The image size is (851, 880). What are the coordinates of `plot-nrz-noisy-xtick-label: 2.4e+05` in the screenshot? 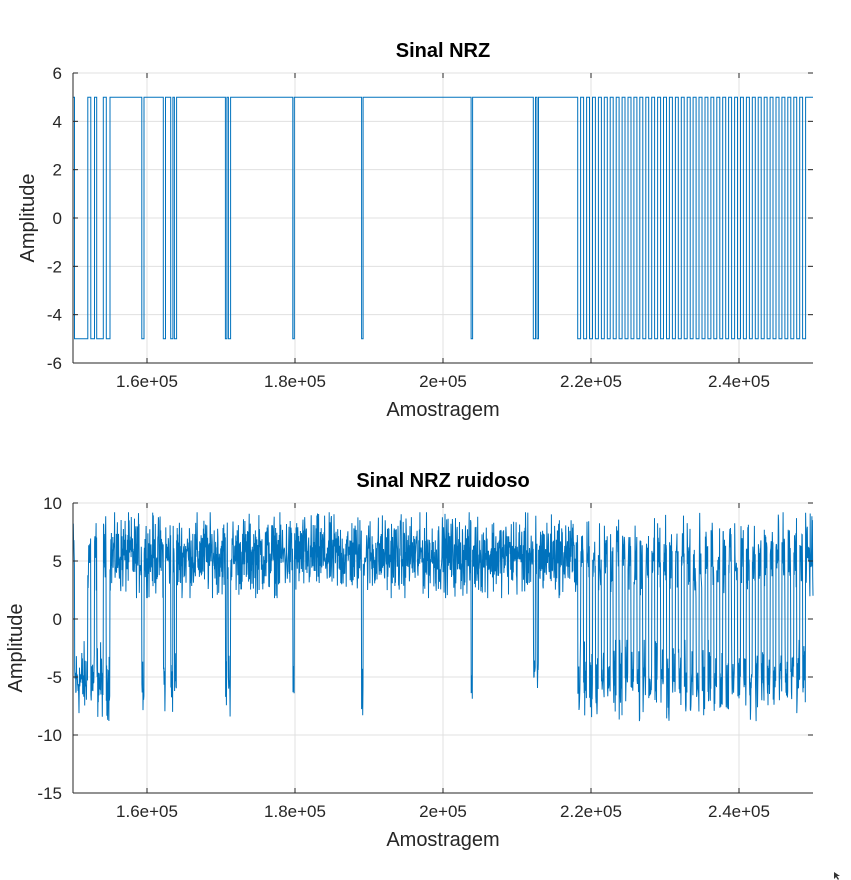 It's located at (739, 811).